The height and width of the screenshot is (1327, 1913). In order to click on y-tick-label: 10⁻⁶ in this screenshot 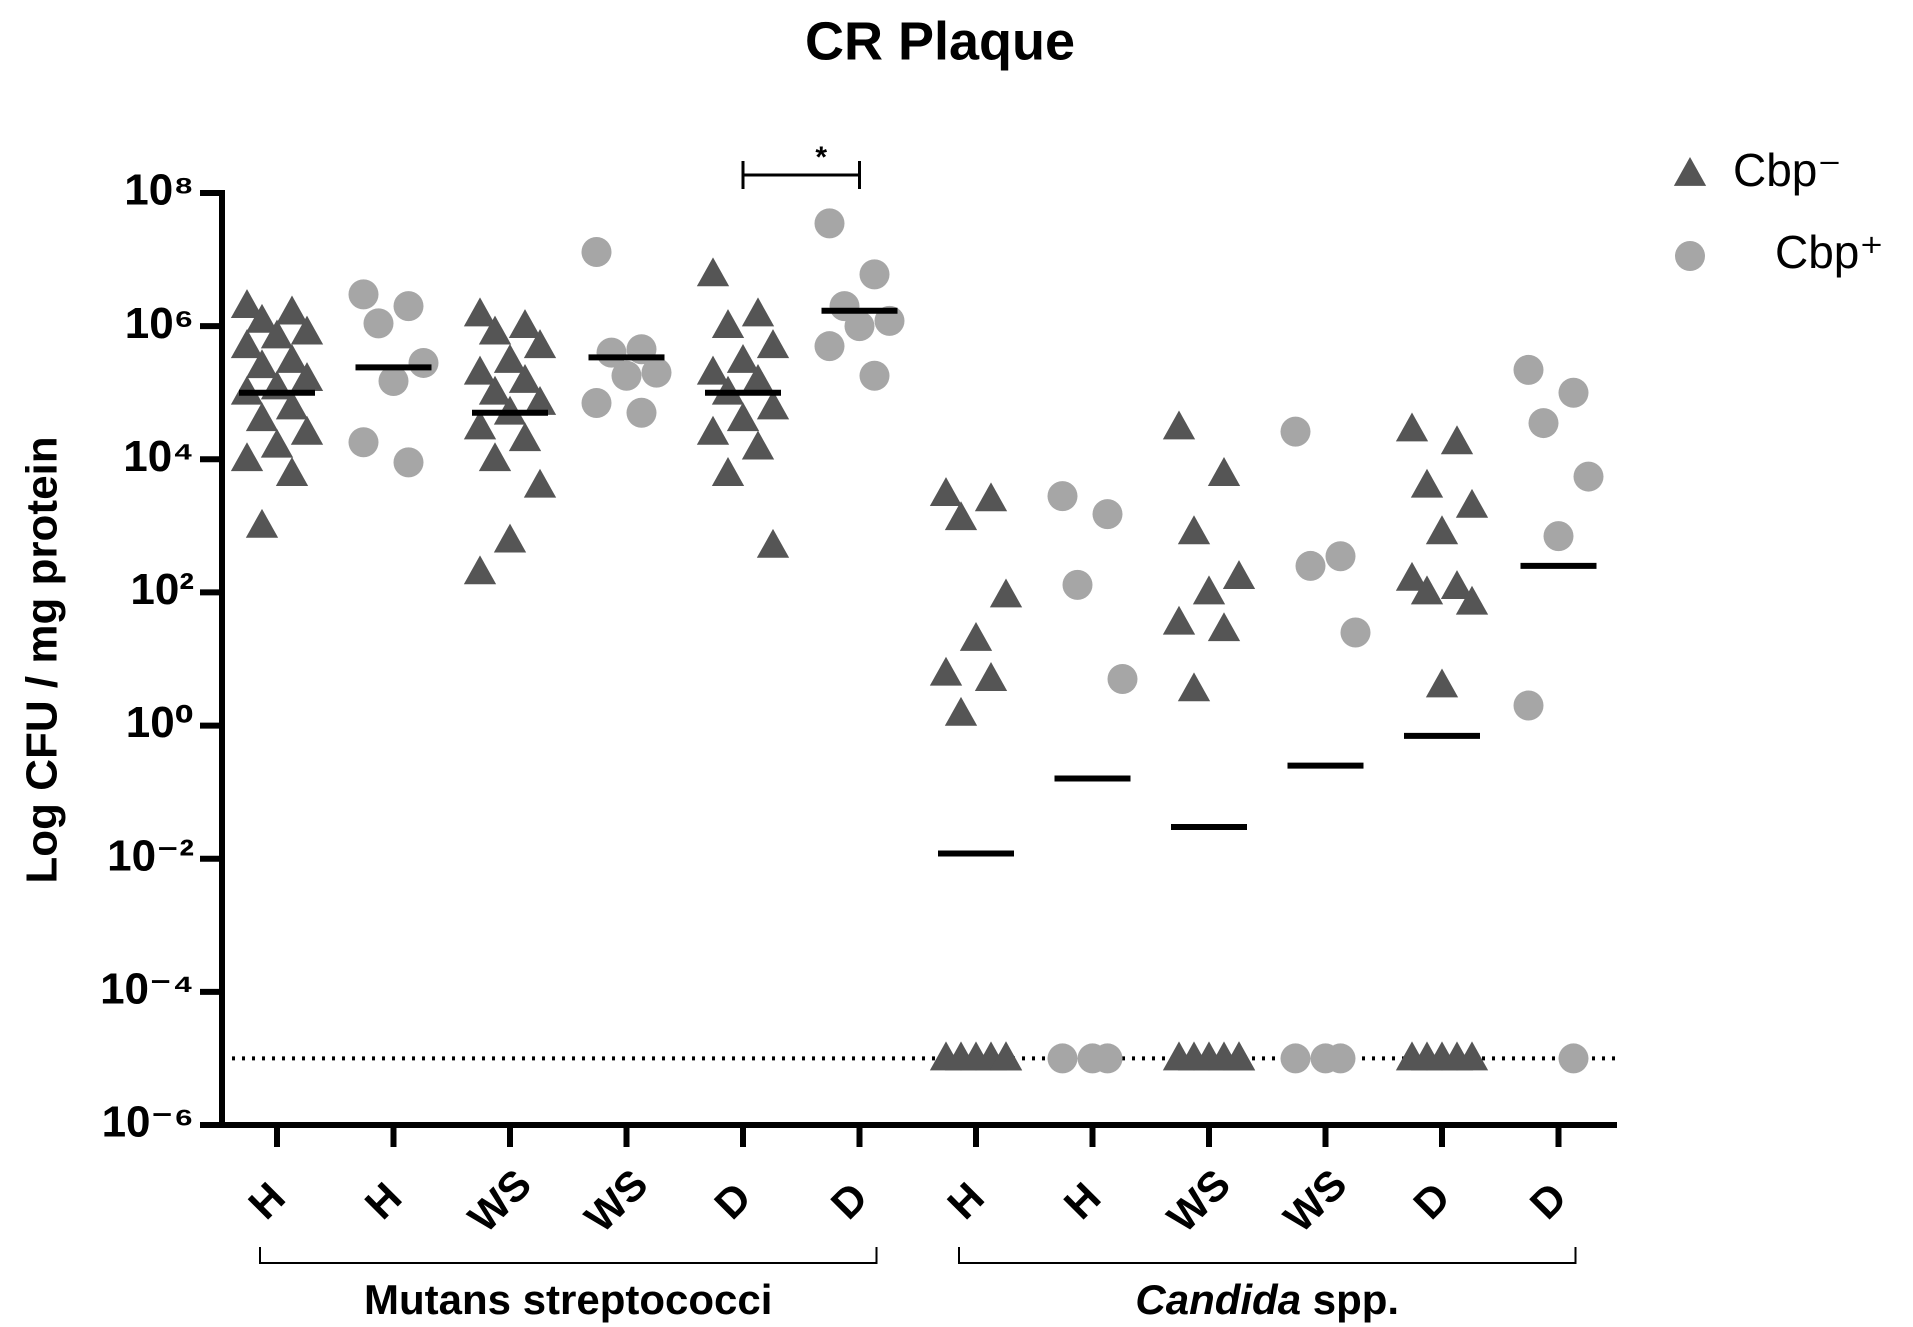, I will do `click(148, 1122)`.